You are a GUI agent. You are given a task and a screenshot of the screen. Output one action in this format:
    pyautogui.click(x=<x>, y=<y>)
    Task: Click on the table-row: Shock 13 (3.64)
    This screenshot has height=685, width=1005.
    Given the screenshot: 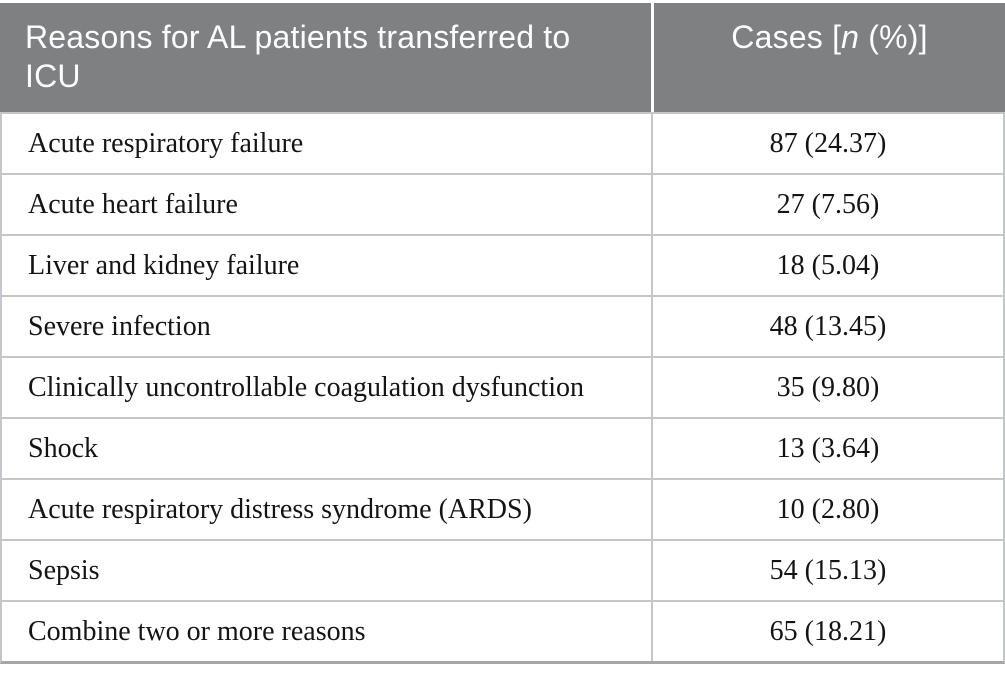 What is the action you would take?
    pyautogui.click(x=502, y=447)
    